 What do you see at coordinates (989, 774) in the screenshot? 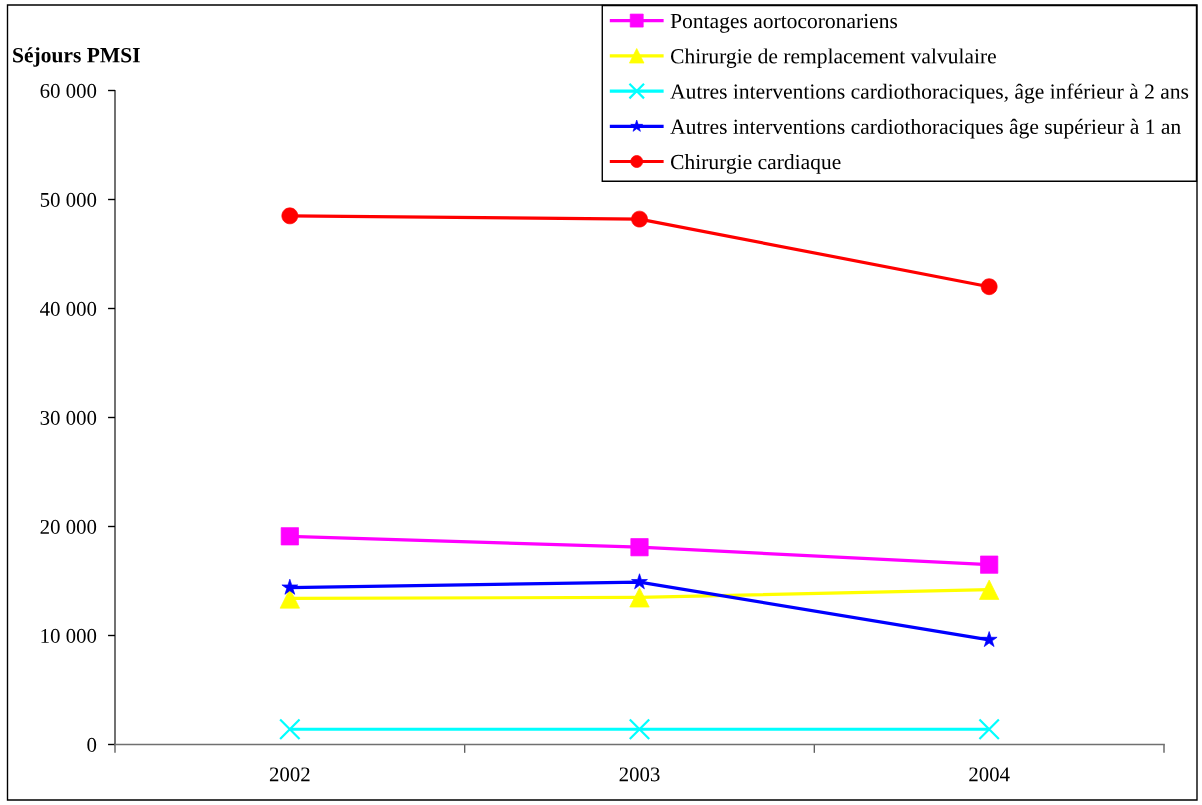
I see `x-tick-label: 2004` at bounding box center [989, 774].